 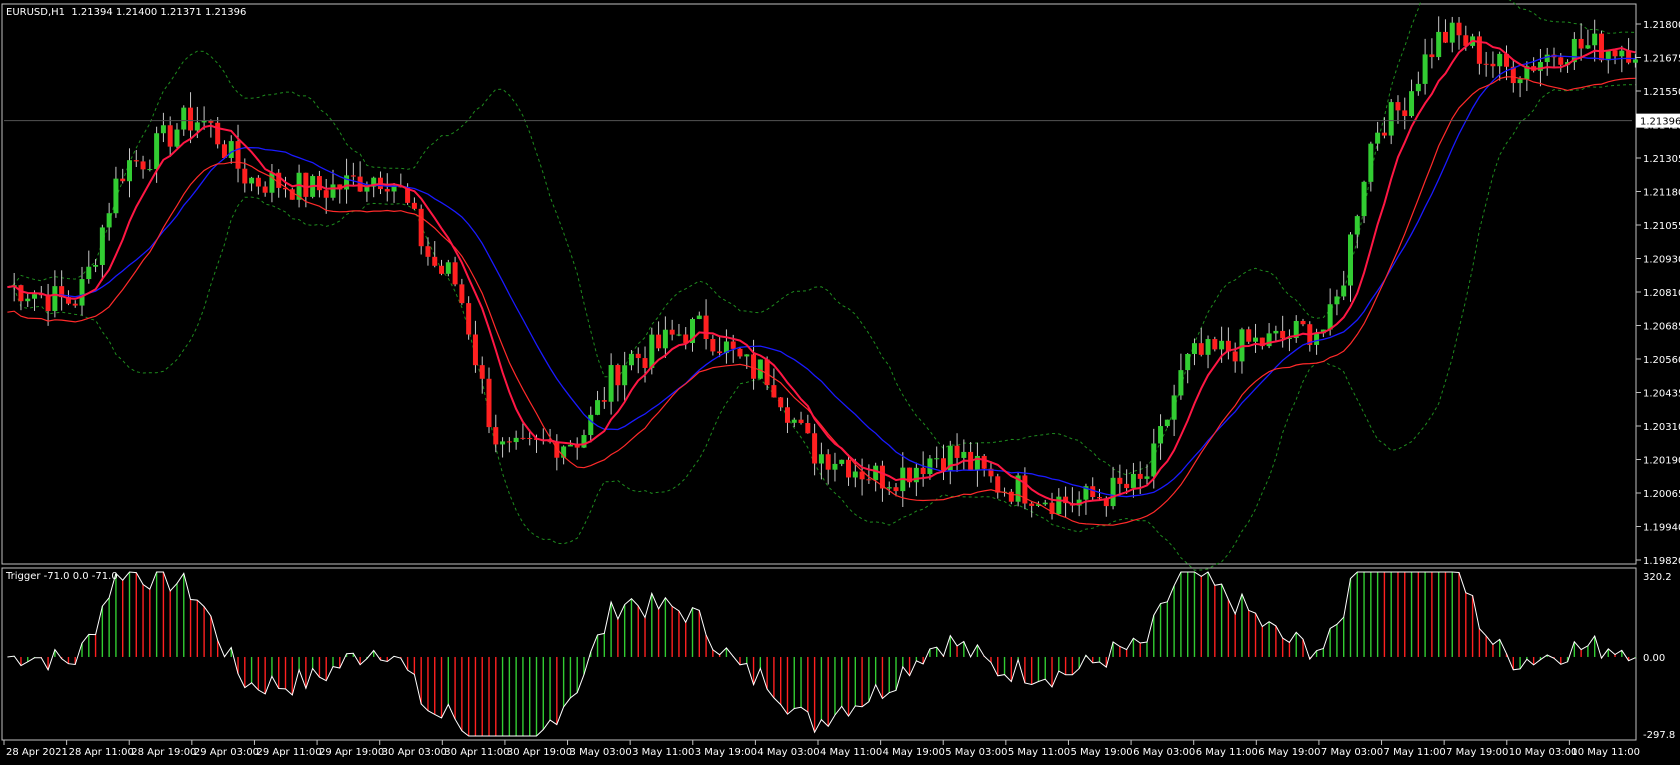 What do you see at coordinates (1658, 120) in the screenshot?
I see `current-price-badge: 1.21396` at bounding box center [1658, 120].